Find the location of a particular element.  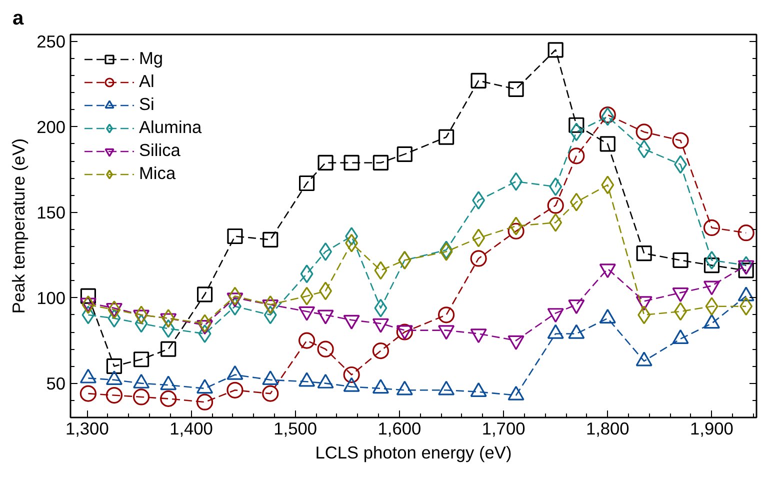

x-tick-label: 1,400 is located at coordinates (191, 428).